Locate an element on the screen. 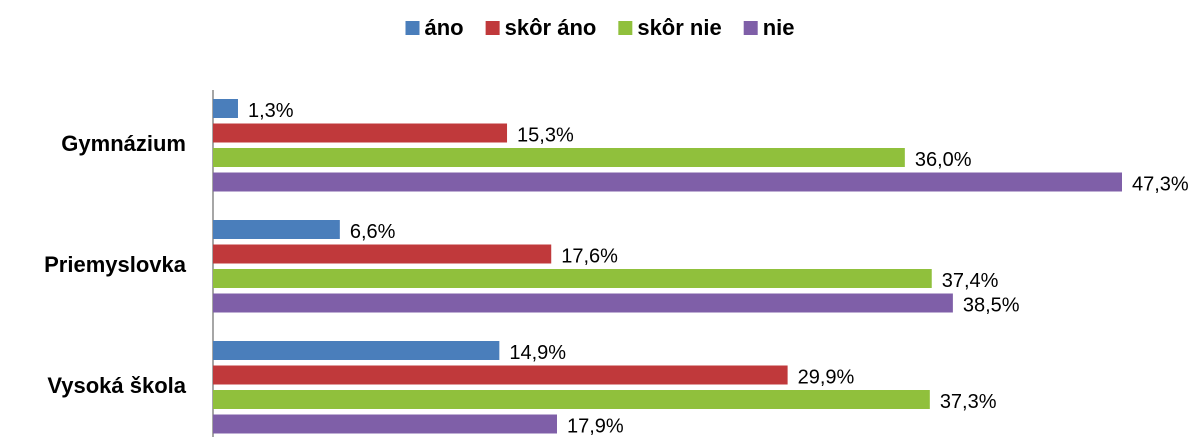 The image size is (1197, 437). value-label: 29,9% is located at coordinates (826, 377).